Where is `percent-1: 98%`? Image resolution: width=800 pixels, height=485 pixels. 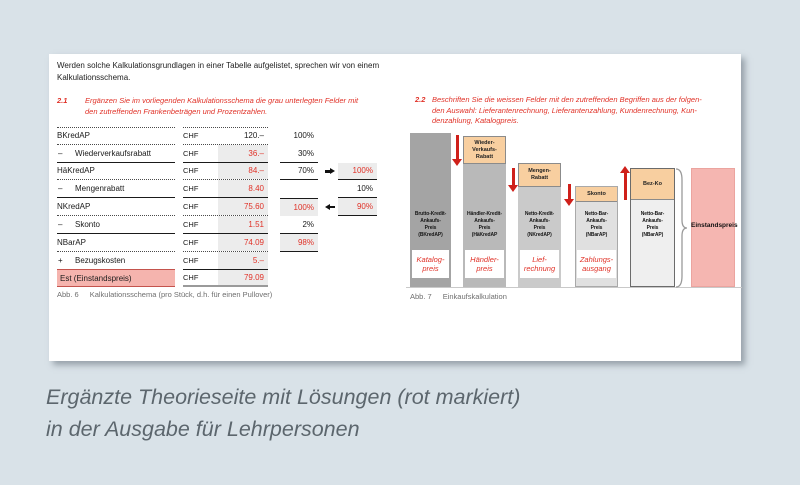
percent-1: 98% is located at coordinates (299, 242).